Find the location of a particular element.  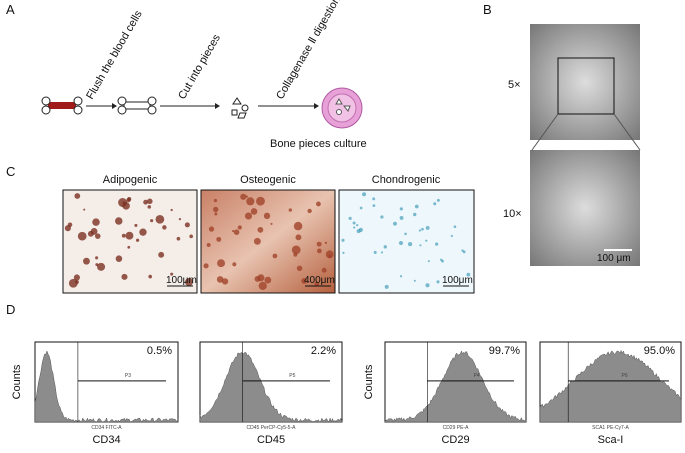

image-title: Chondrogenic is located at coordinates (406, 180).